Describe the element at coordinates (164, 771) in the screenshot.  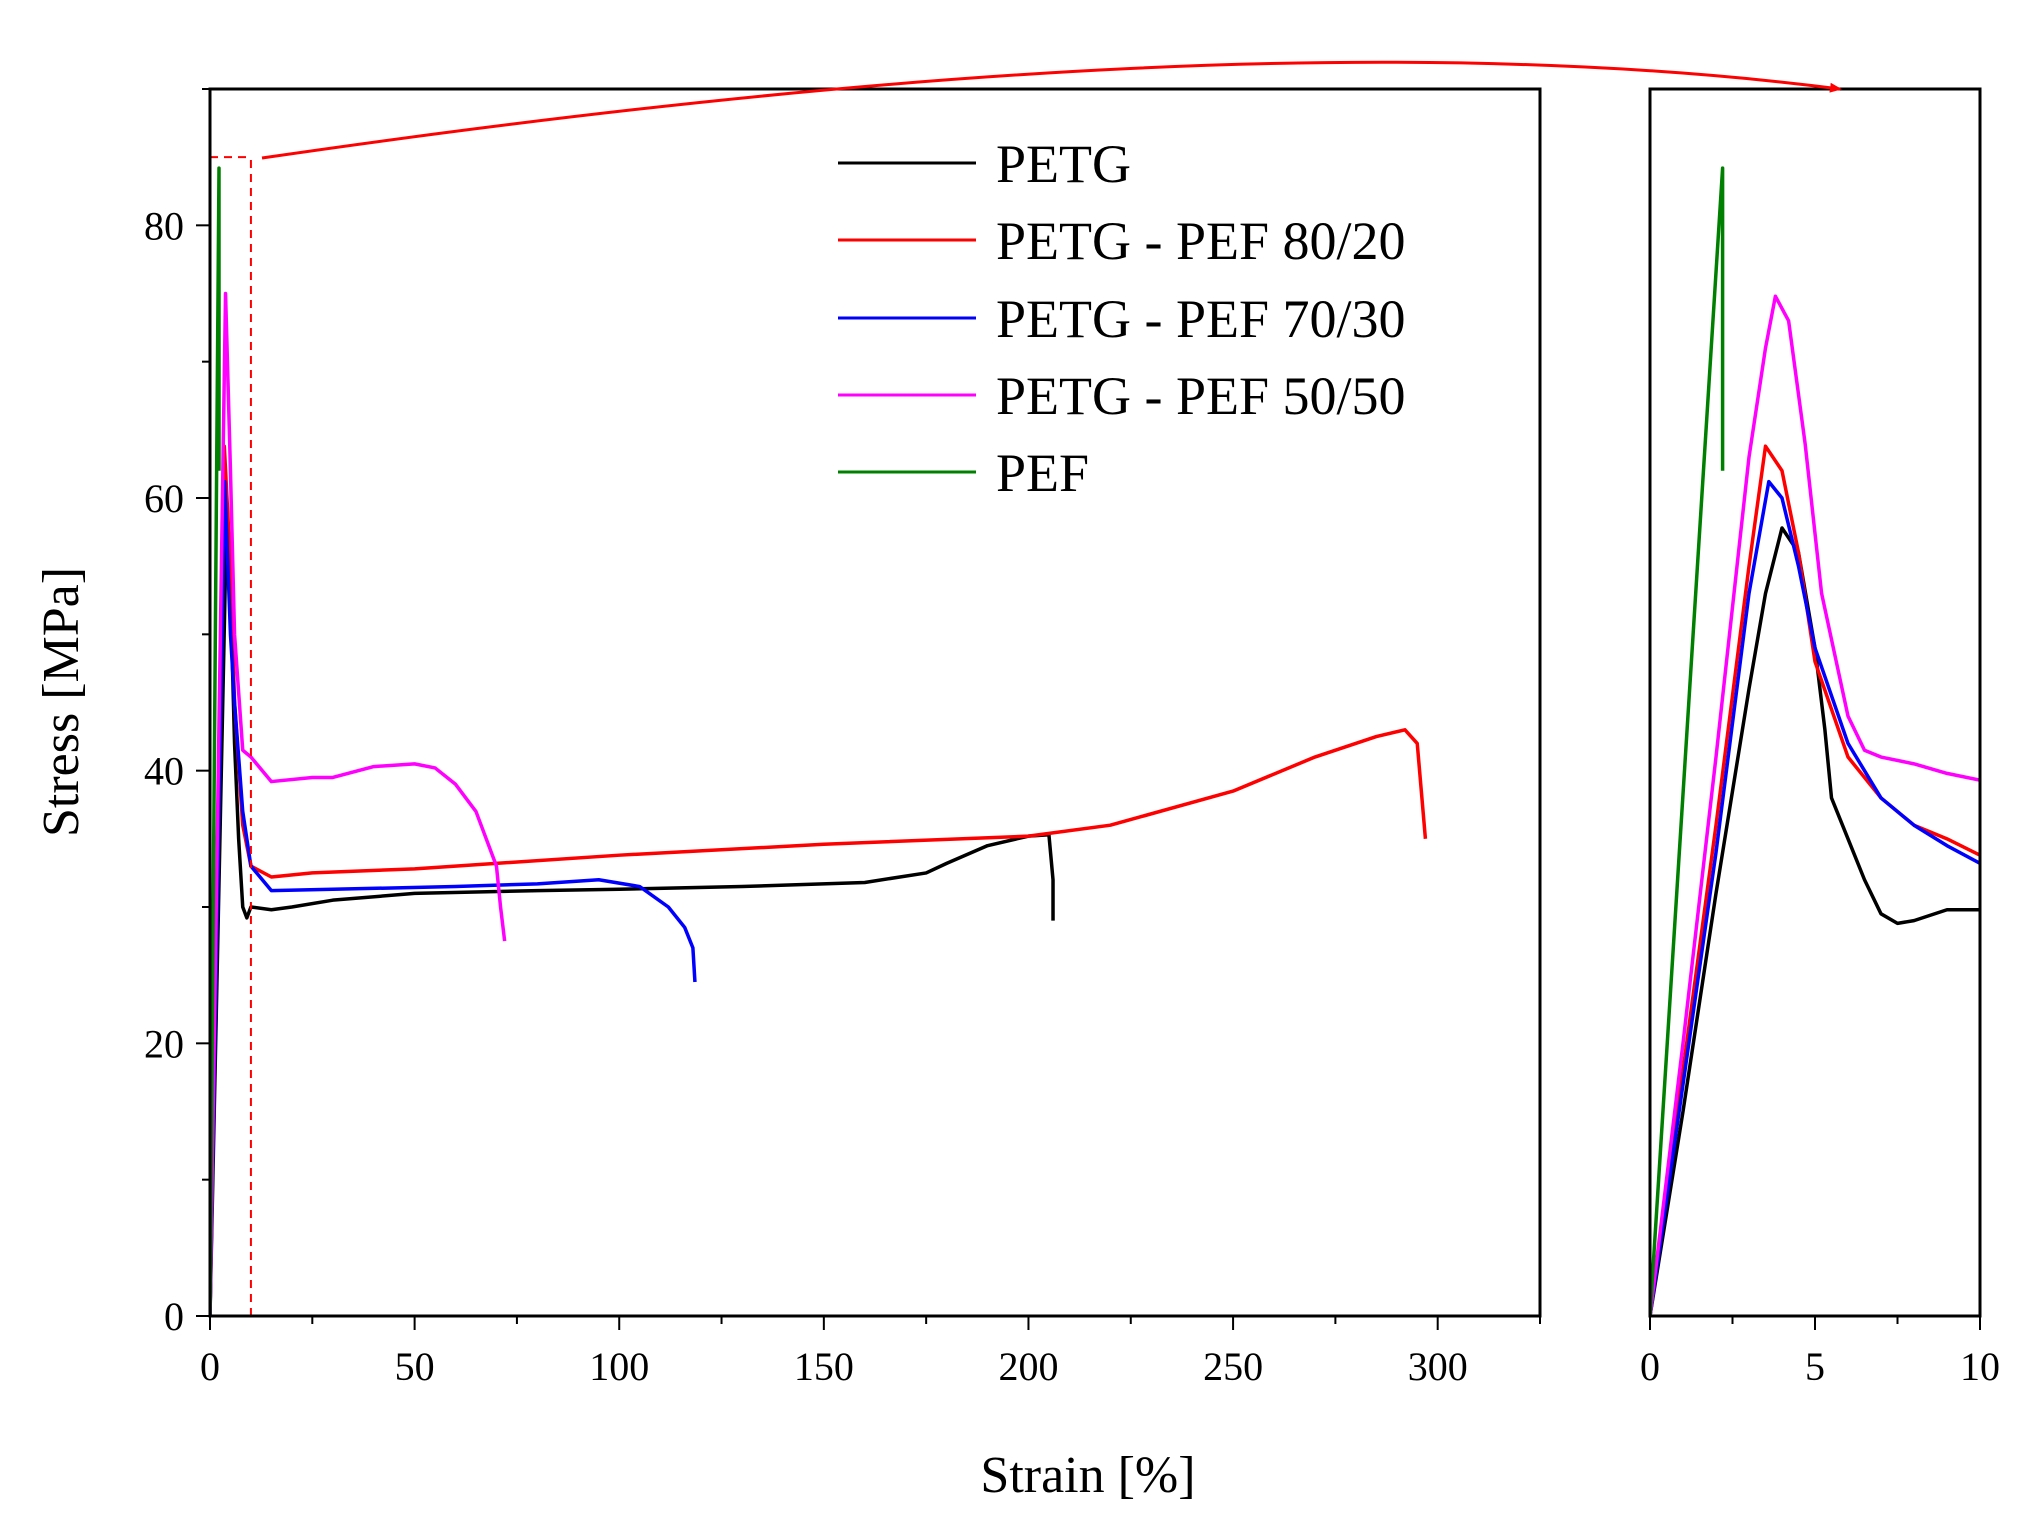
I see `y-tick-label: 40` at that location.